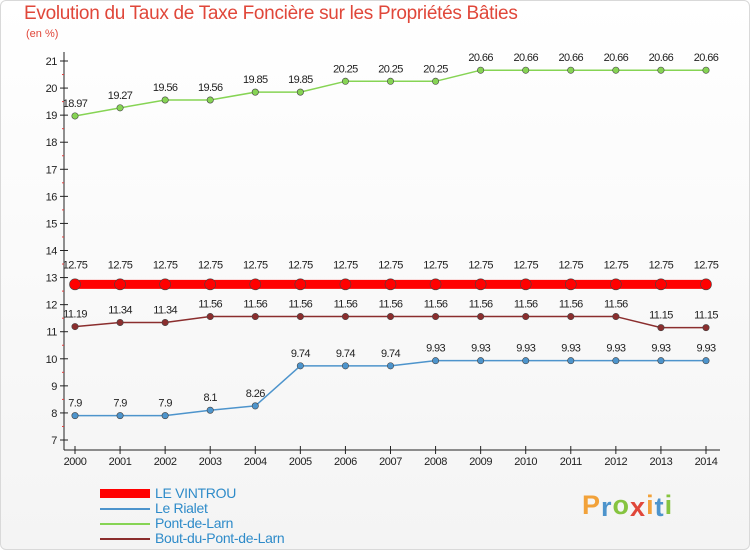  What do you see at coordinates (181, 508) in the screenshot?
I see `legend-label: Le Rialet` at bounding box center [181, 508].